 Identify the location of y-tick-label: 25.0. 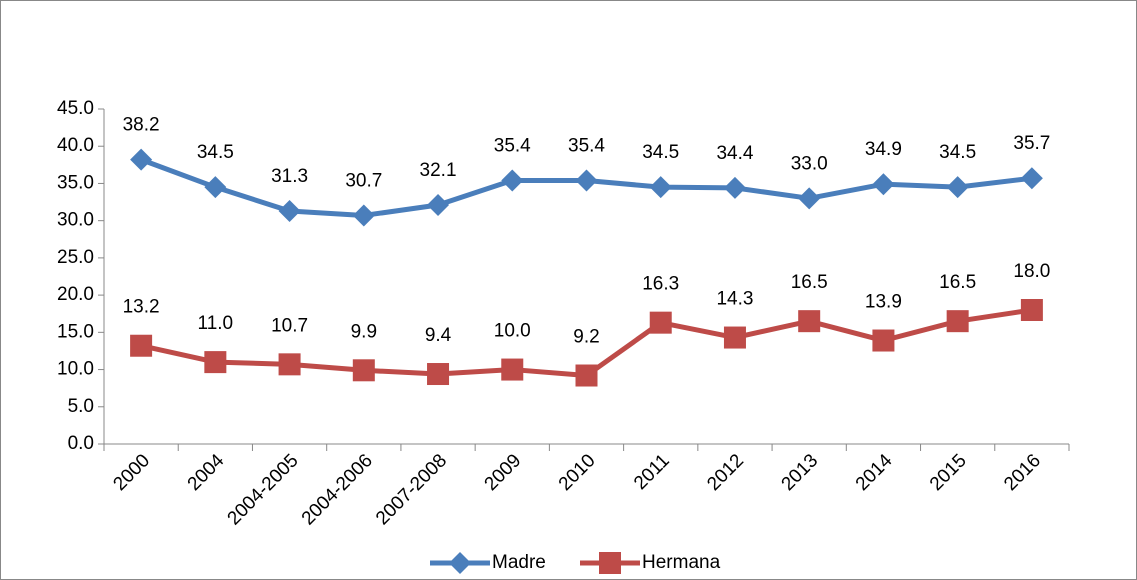
(75, 257).